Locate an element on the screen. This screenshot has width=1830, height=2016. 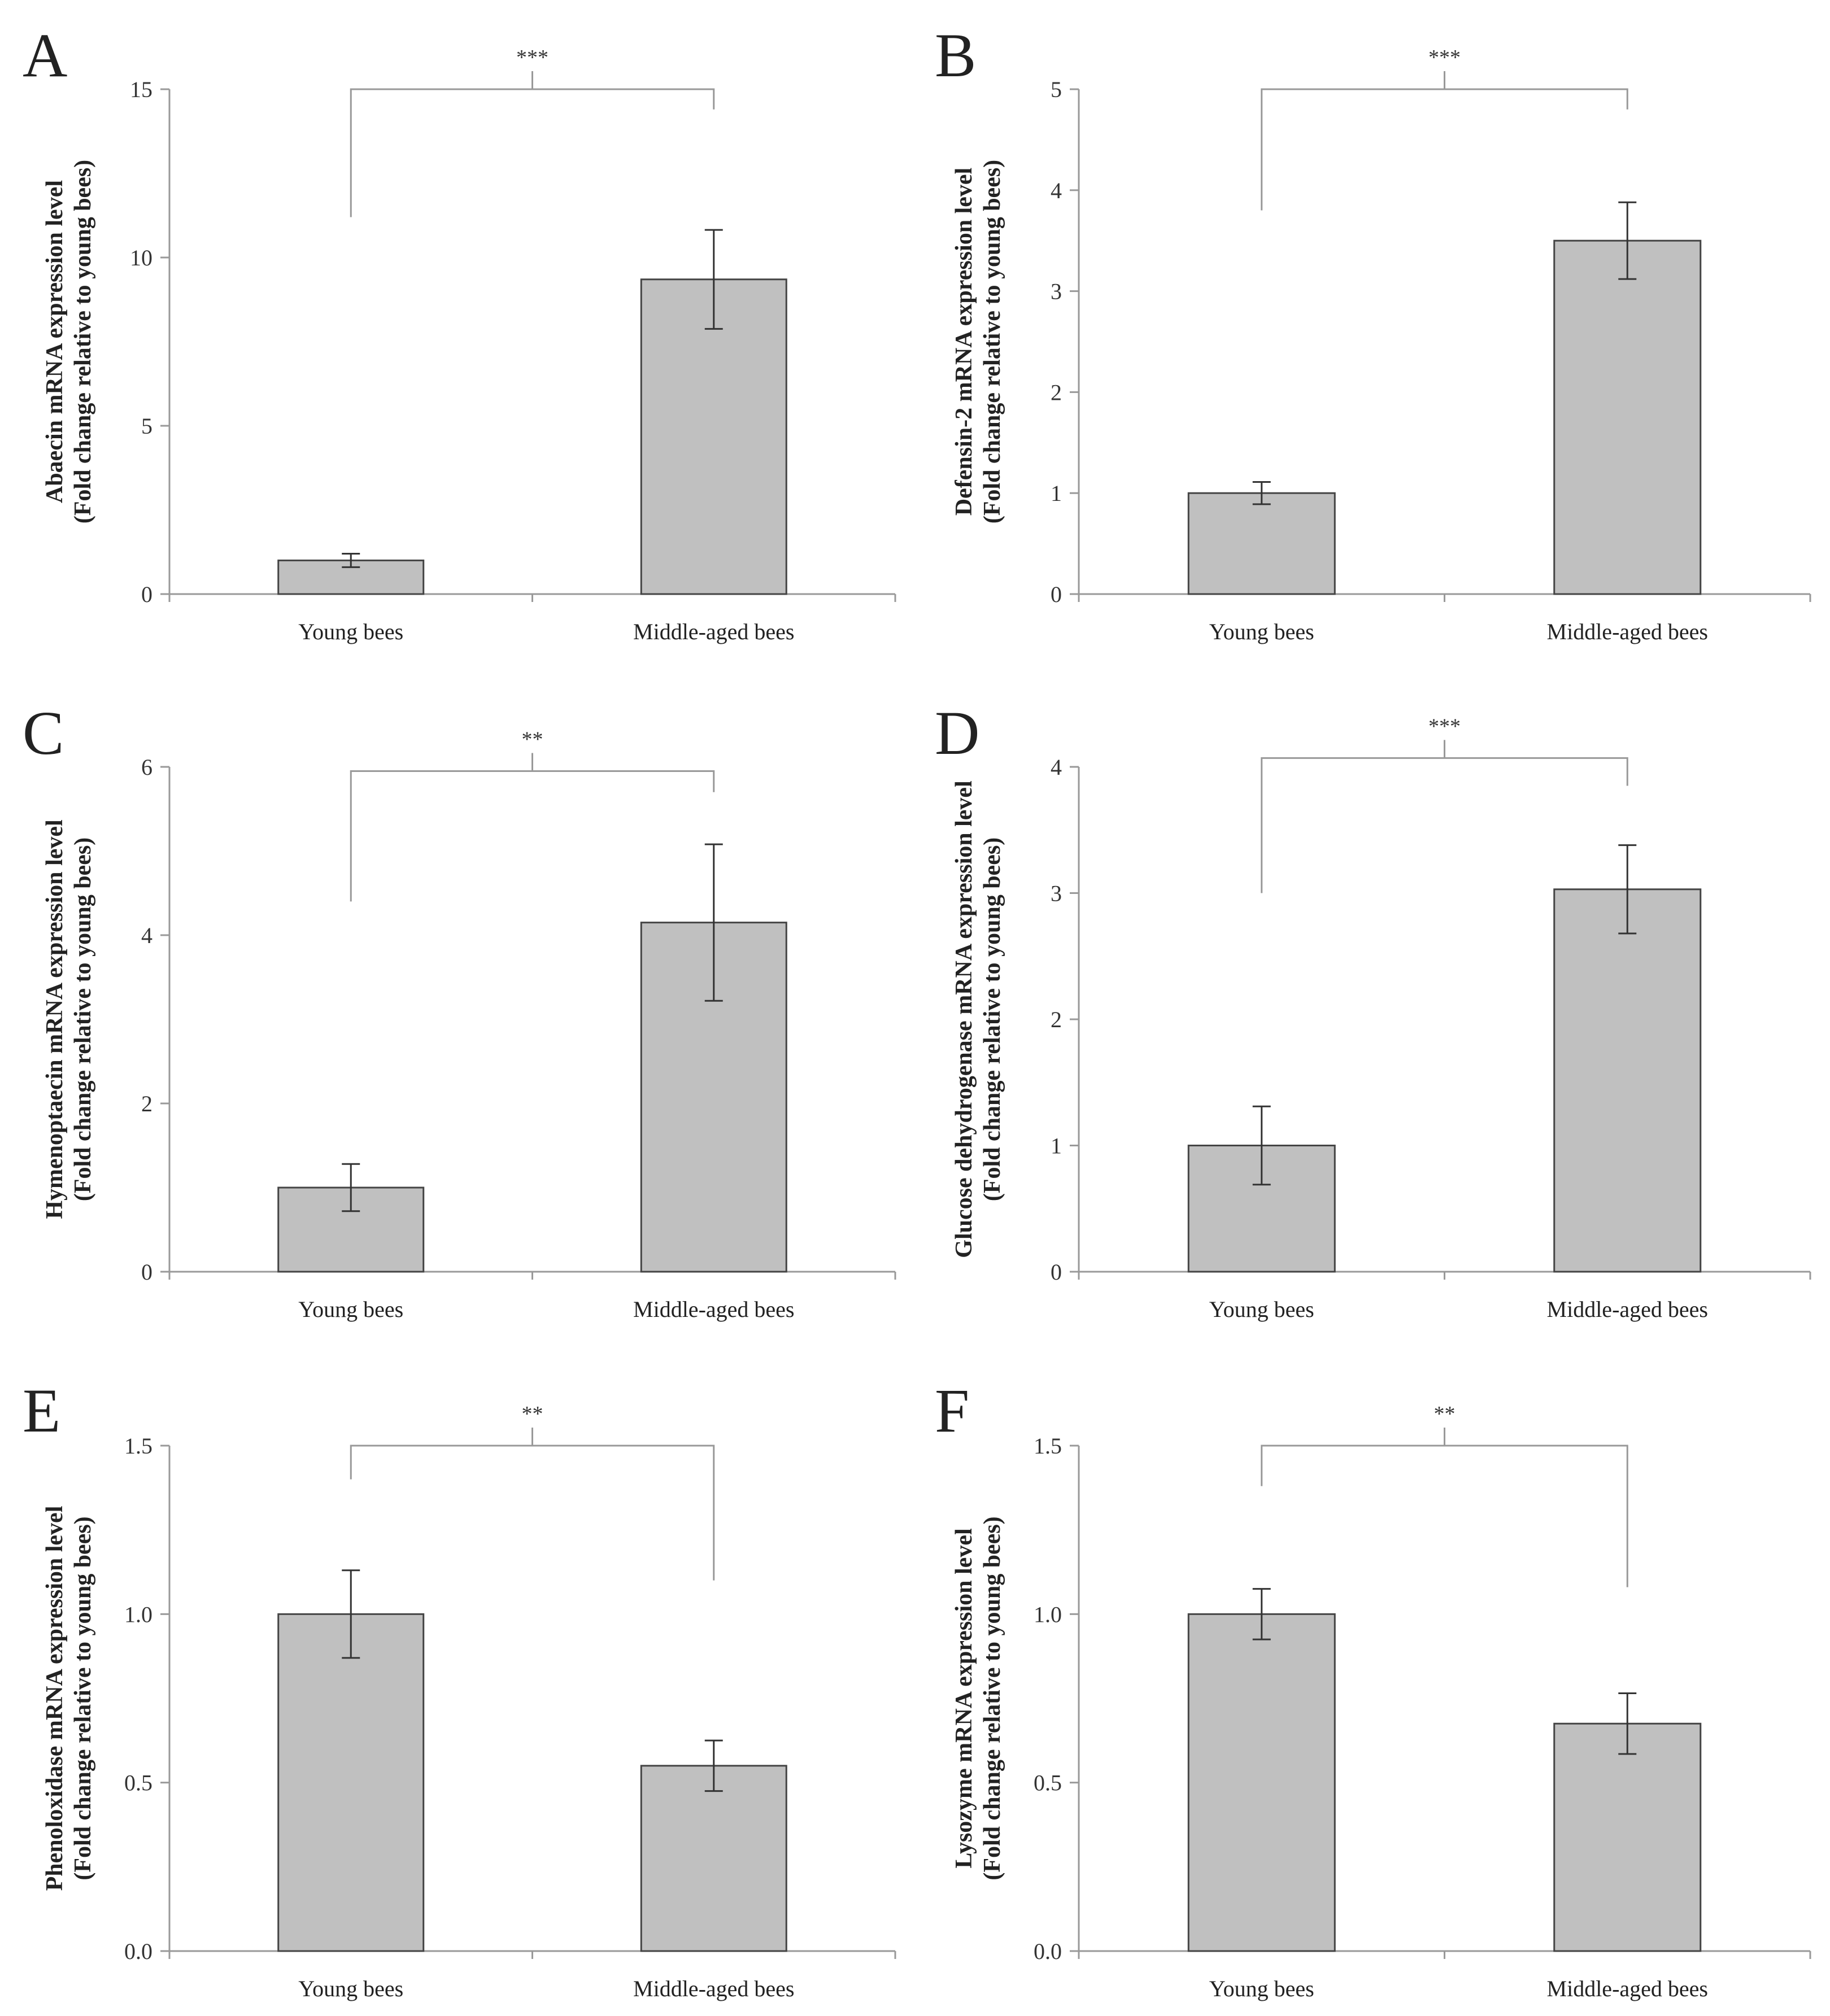
panel-letter: D is located at coordinates (957, 733).